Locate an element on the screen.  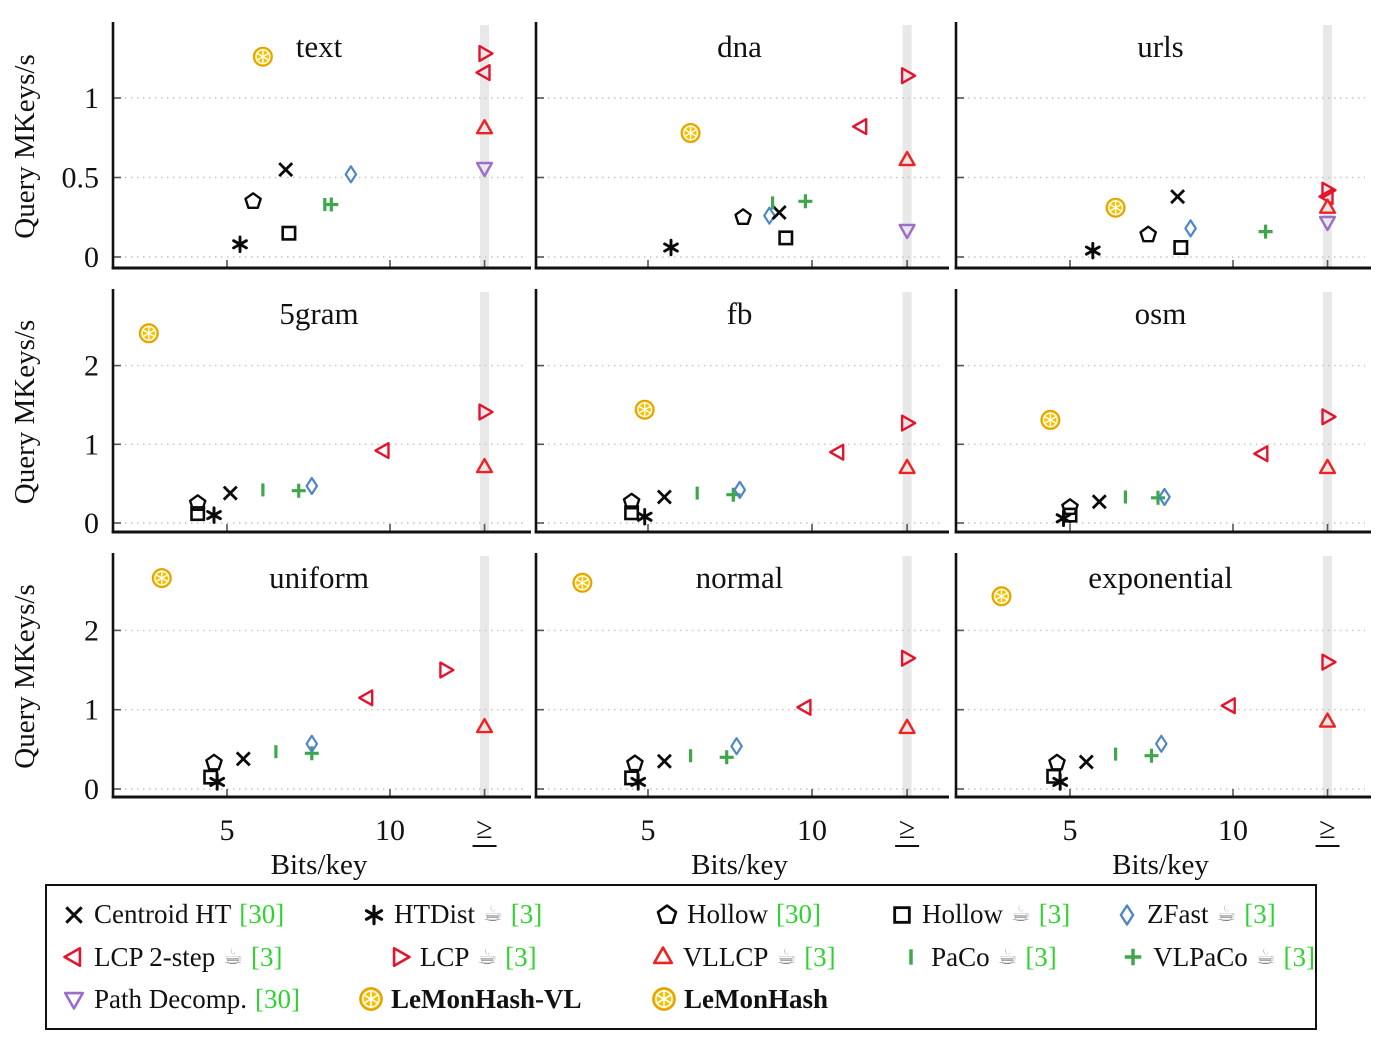
subplot-normal: normal is located at coordinates (741, 676).